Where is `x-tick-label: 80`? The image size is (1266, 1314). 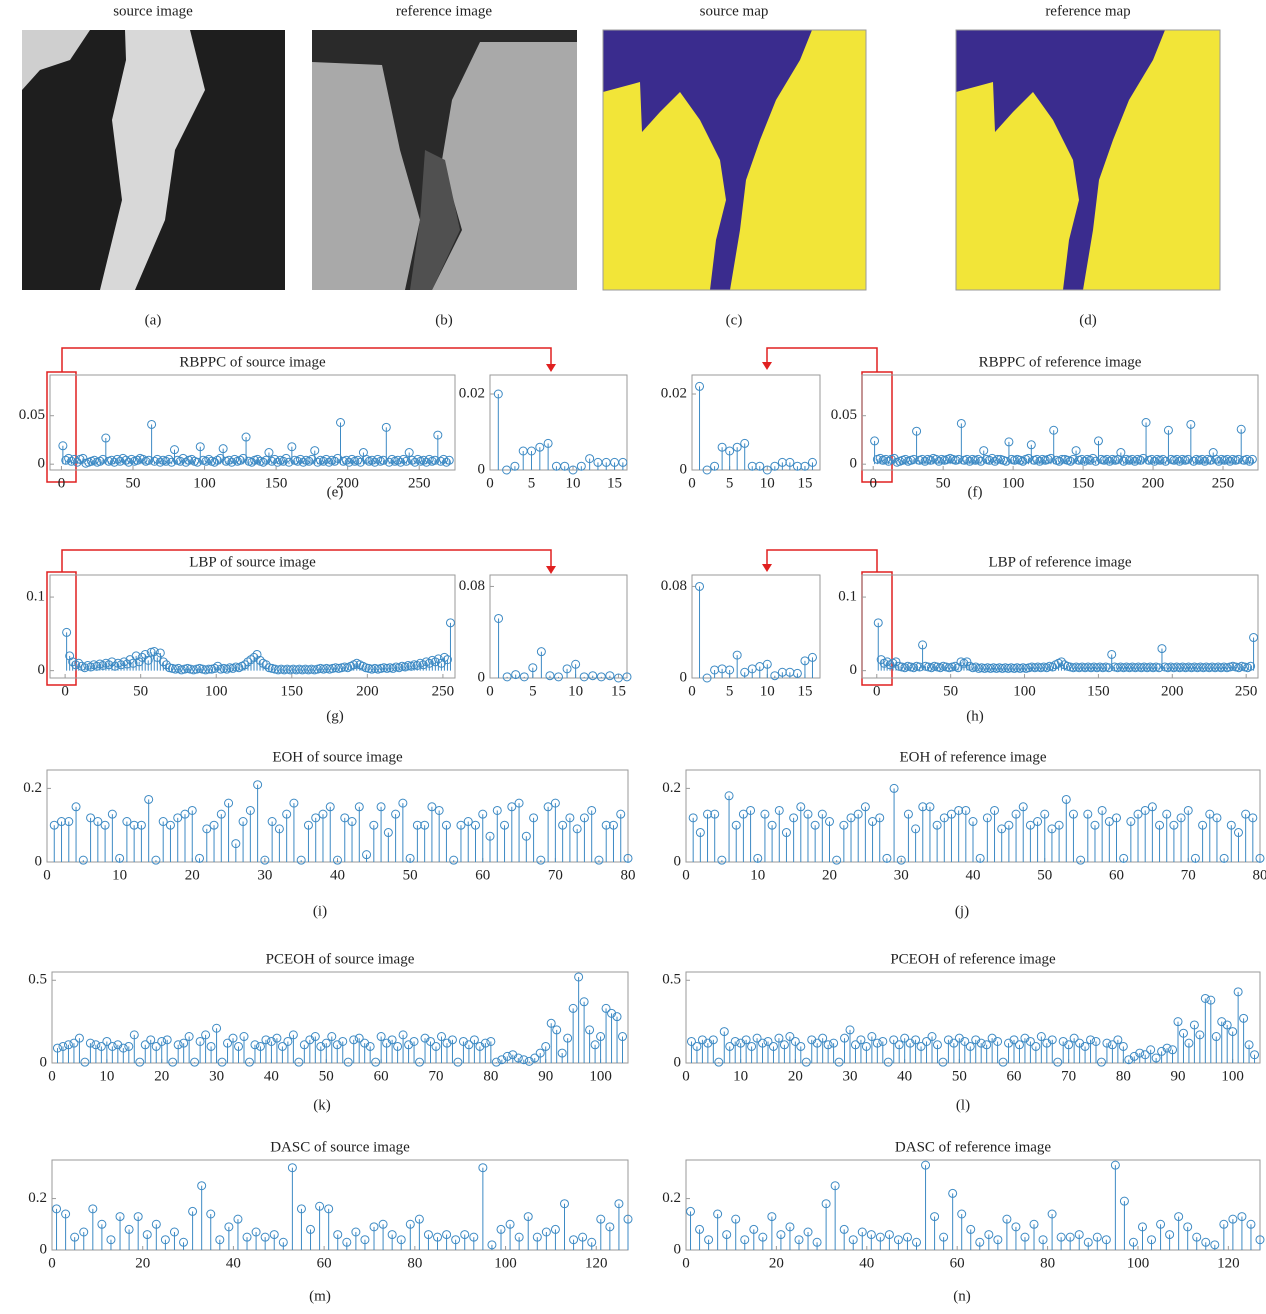 x-tick-label: 80 is located at coordinates (1259, 875).